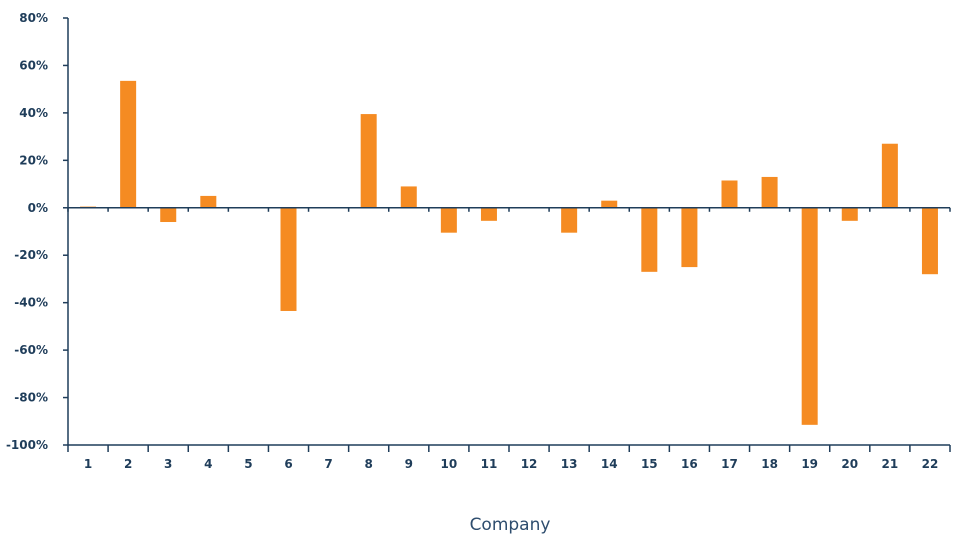  I want to click on x-tick-label: 11, so click(489, 464).